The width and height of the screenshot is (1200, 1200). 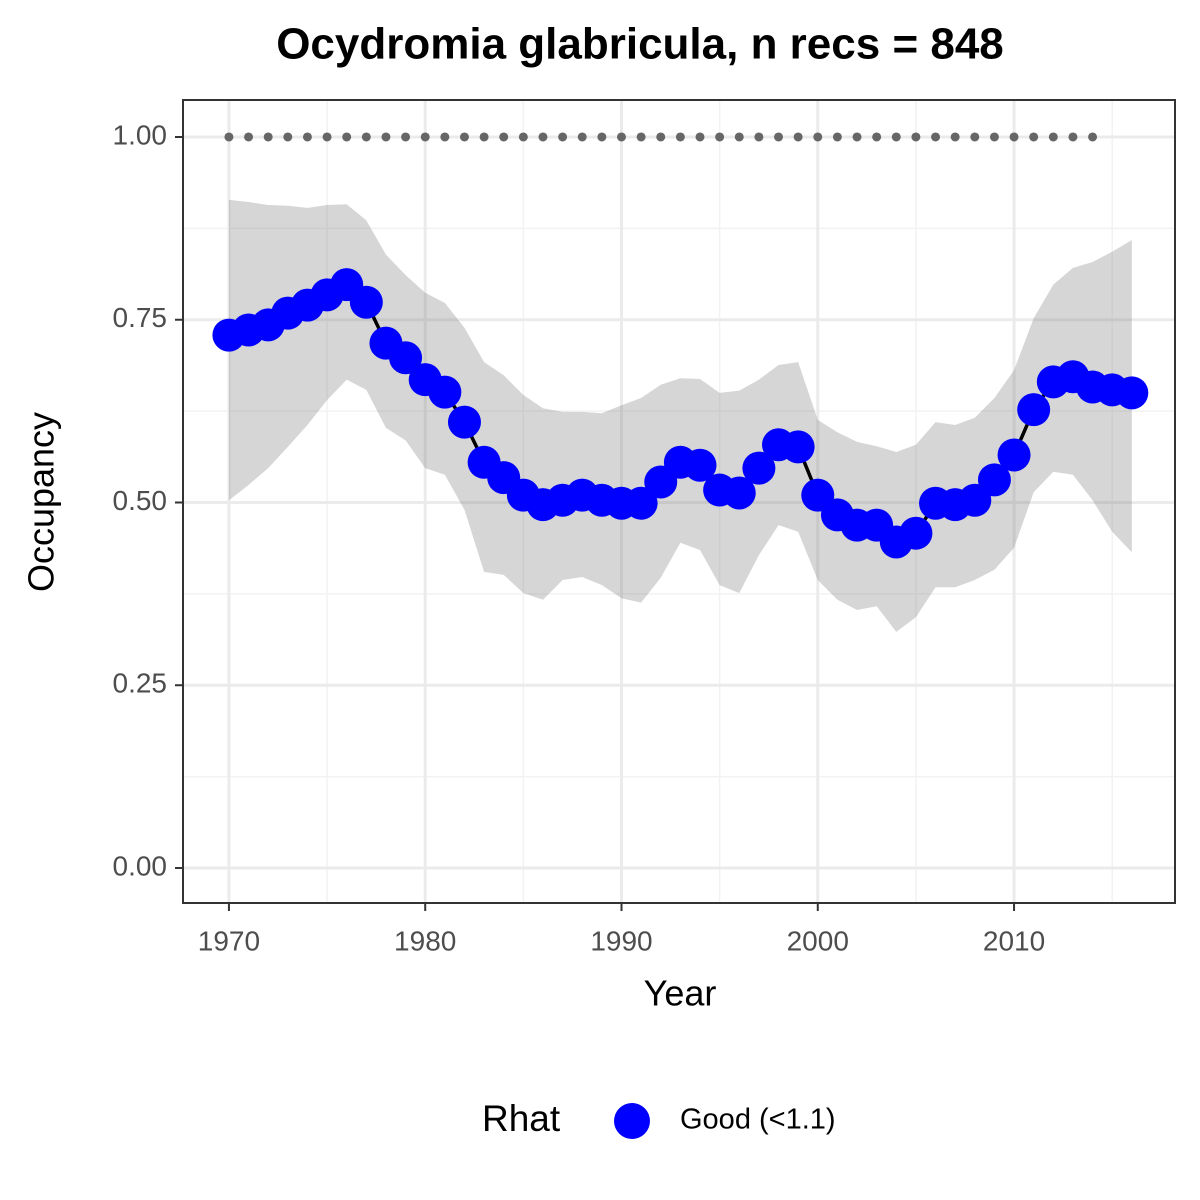 What do you see at coordinates (1014, 940) in the screenshot?
I see `x-tick-label: 2010` at bounding box center [1014, 940].